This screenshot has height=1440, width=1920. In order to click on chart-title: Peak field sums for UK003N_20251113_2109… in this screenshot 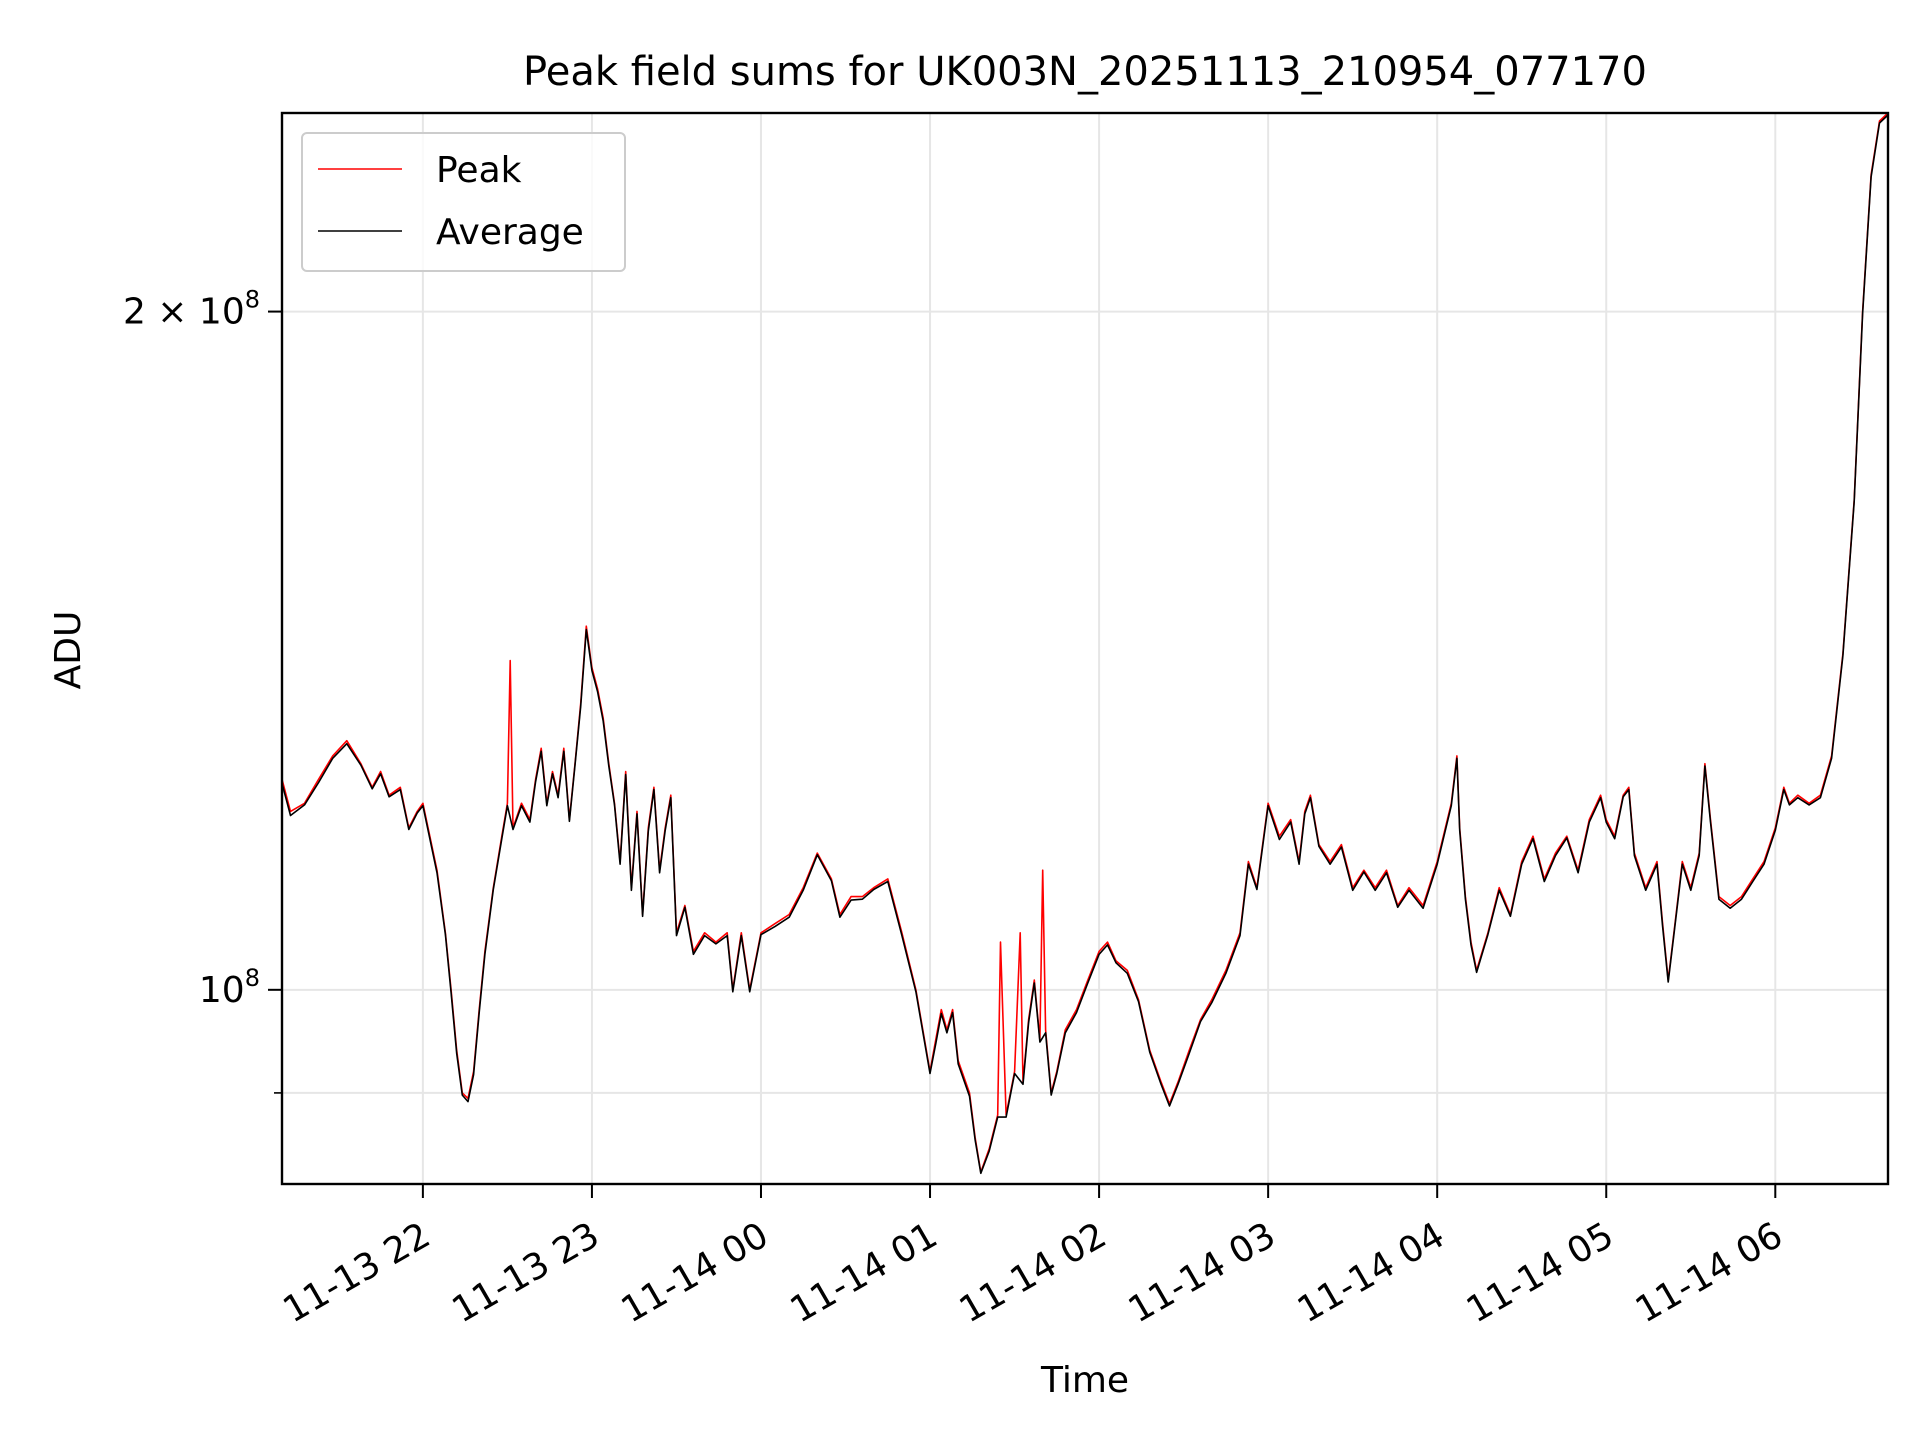, I will do `click(1085, 72)`.